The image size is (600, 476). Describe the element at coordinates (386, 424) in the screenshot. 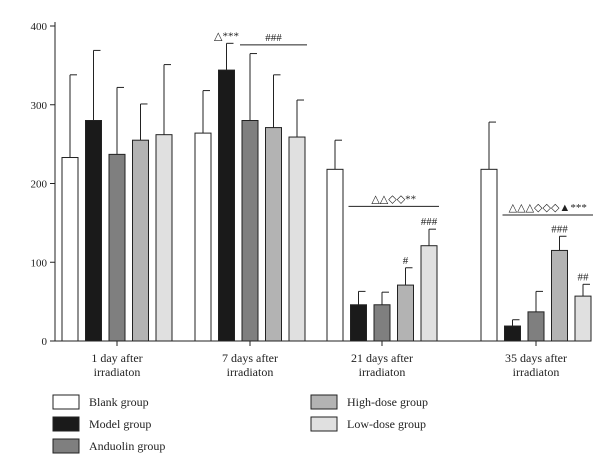

I see `legend-label: Low-dose group` at that location.